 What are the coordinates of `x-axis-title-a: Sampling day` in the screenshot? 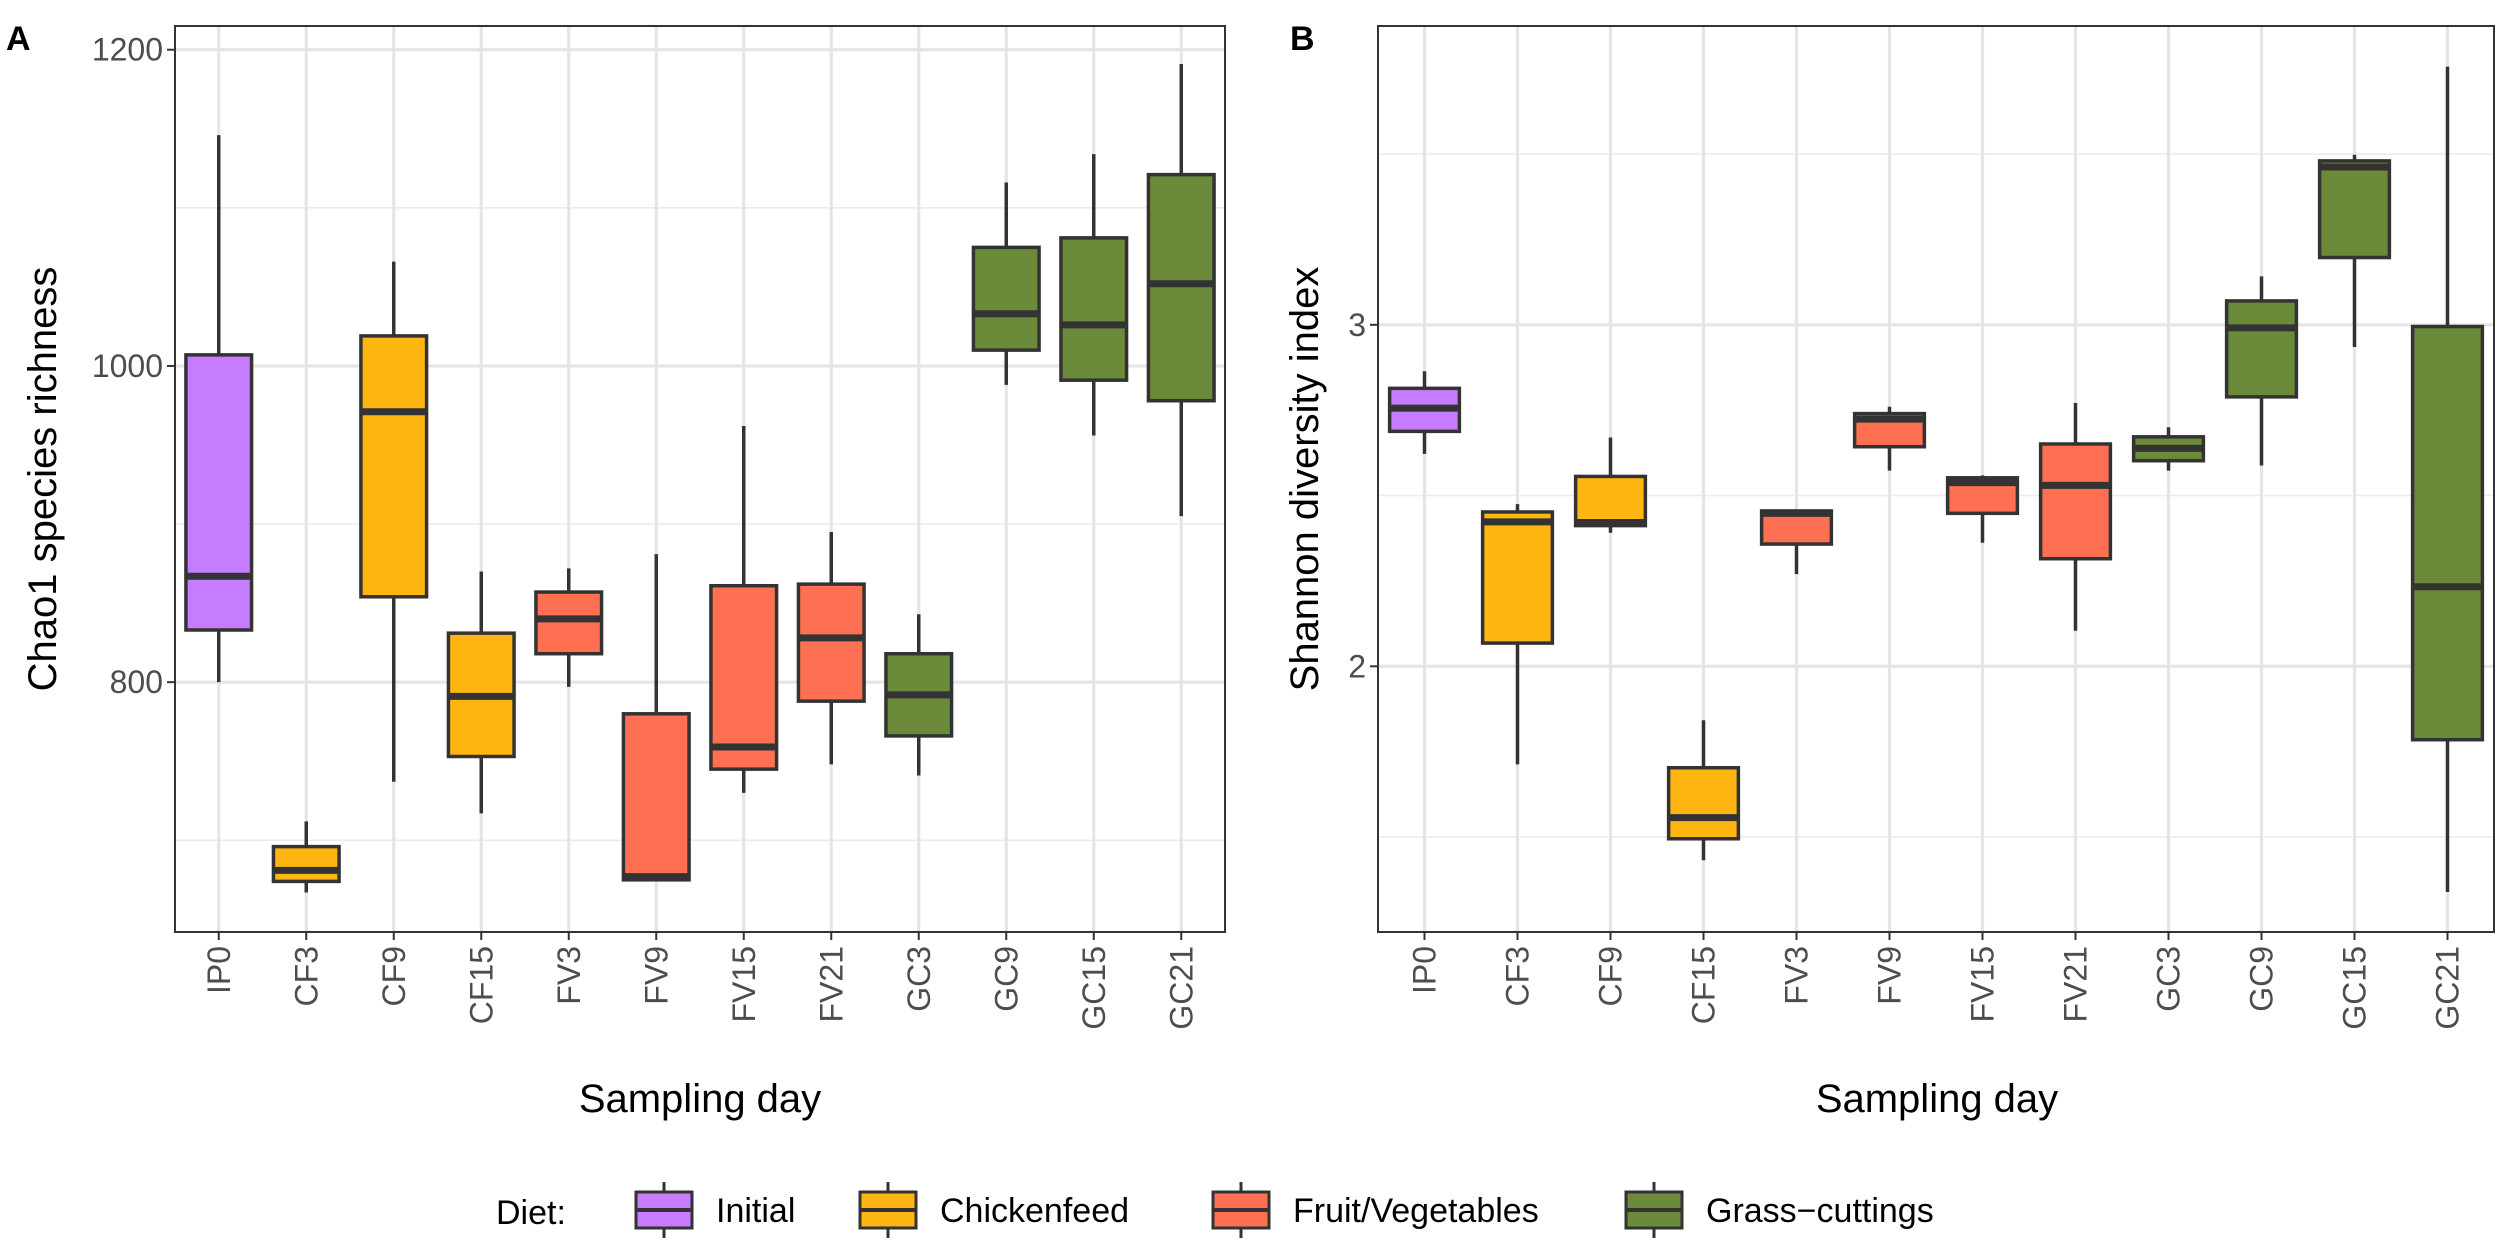 It's located at (700, 1099).